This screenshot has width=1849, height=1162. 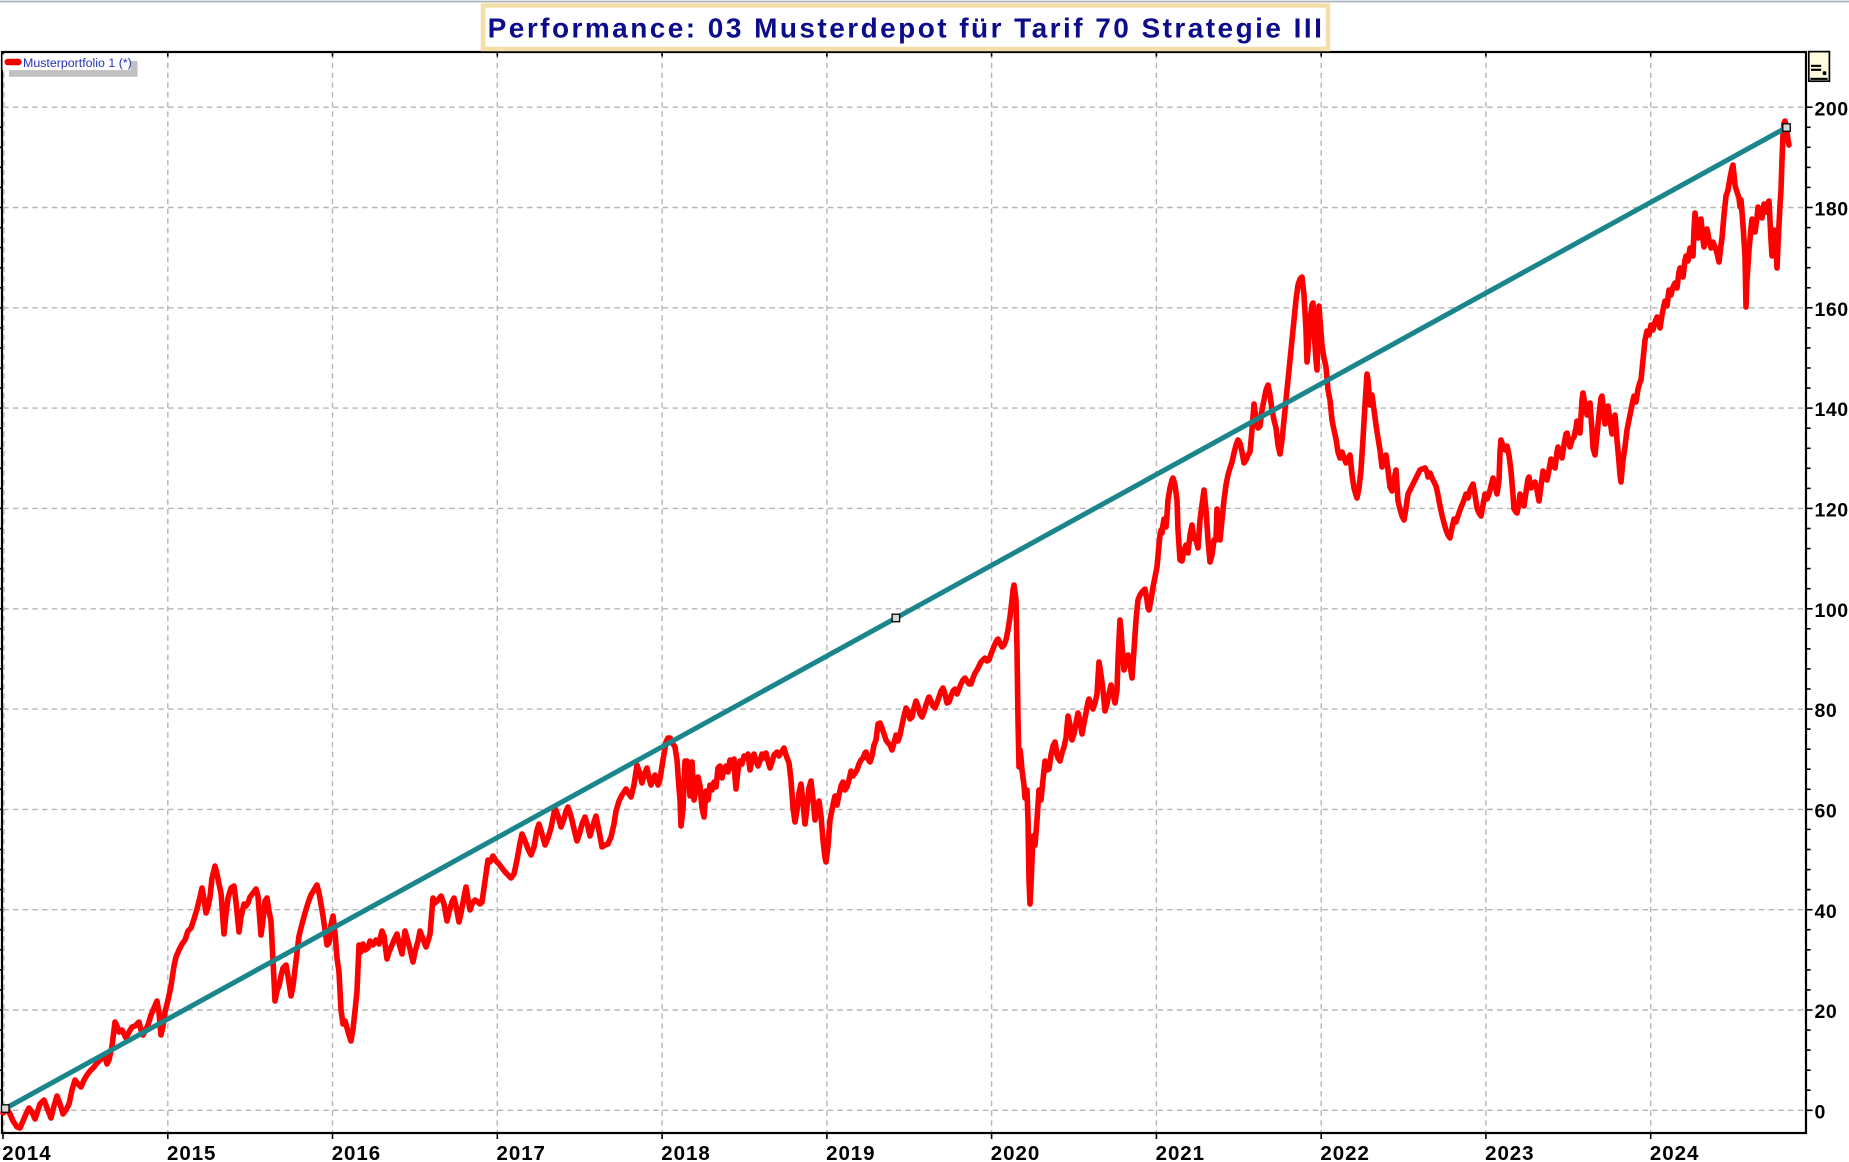 What do you see at coordinates (685, 1152) in the screenshot?
I see `svg-text: 2018` at bounding box center [685, 1152].